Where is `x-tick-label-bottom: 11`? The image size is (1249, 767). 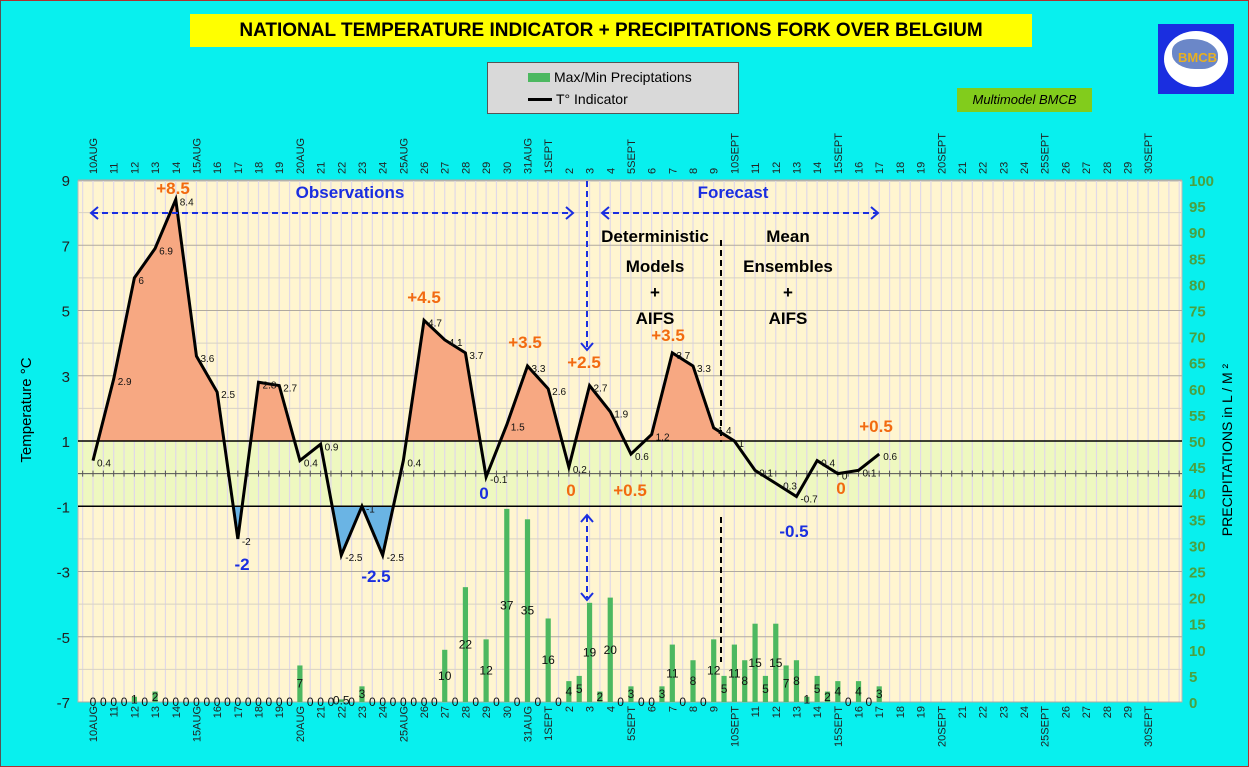 x-tick-label-bottom: 11 is located at coordinates (115, 711).